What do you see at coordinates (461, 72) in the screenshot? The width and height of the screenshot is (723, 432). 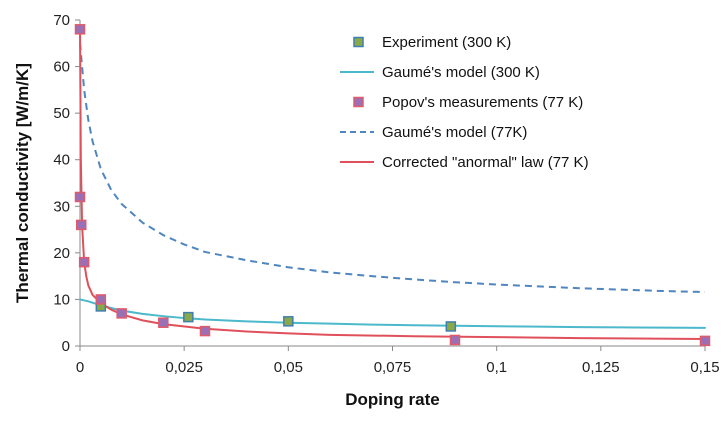 I see `legend-label: Gaumé's model (300 K)` at bounding box center [461, 72].